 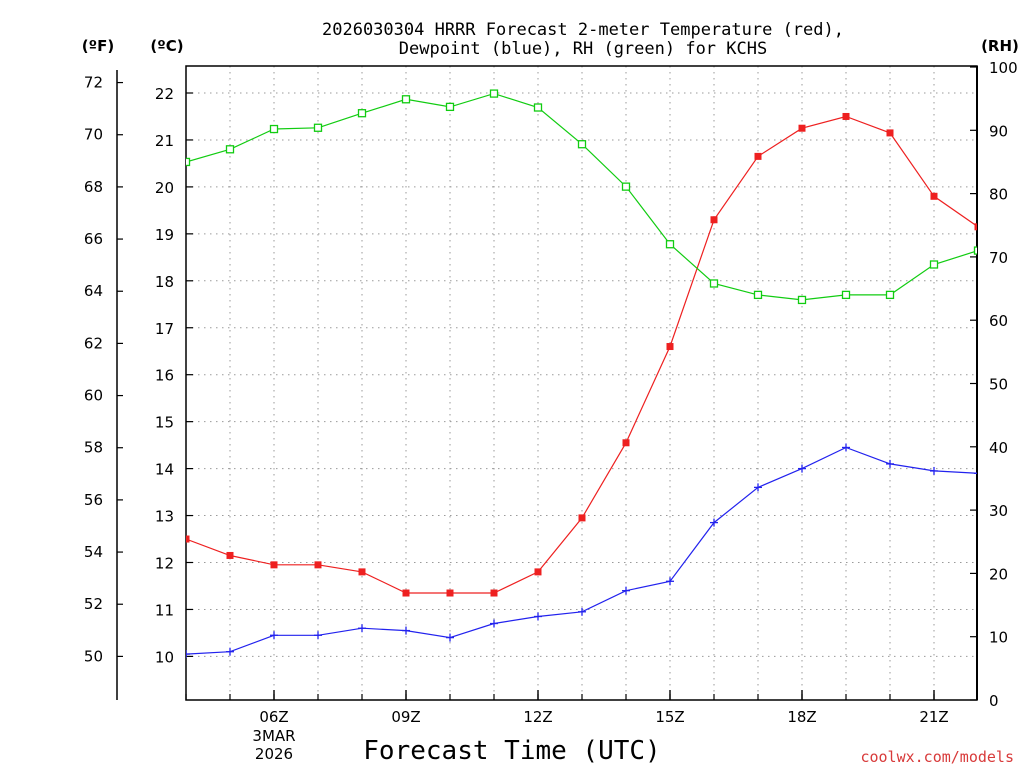 What do you see at coordinates (164, 188) in the screenshot?
I see `celsius-tick-label: 20` at bounding box center [164, 188].